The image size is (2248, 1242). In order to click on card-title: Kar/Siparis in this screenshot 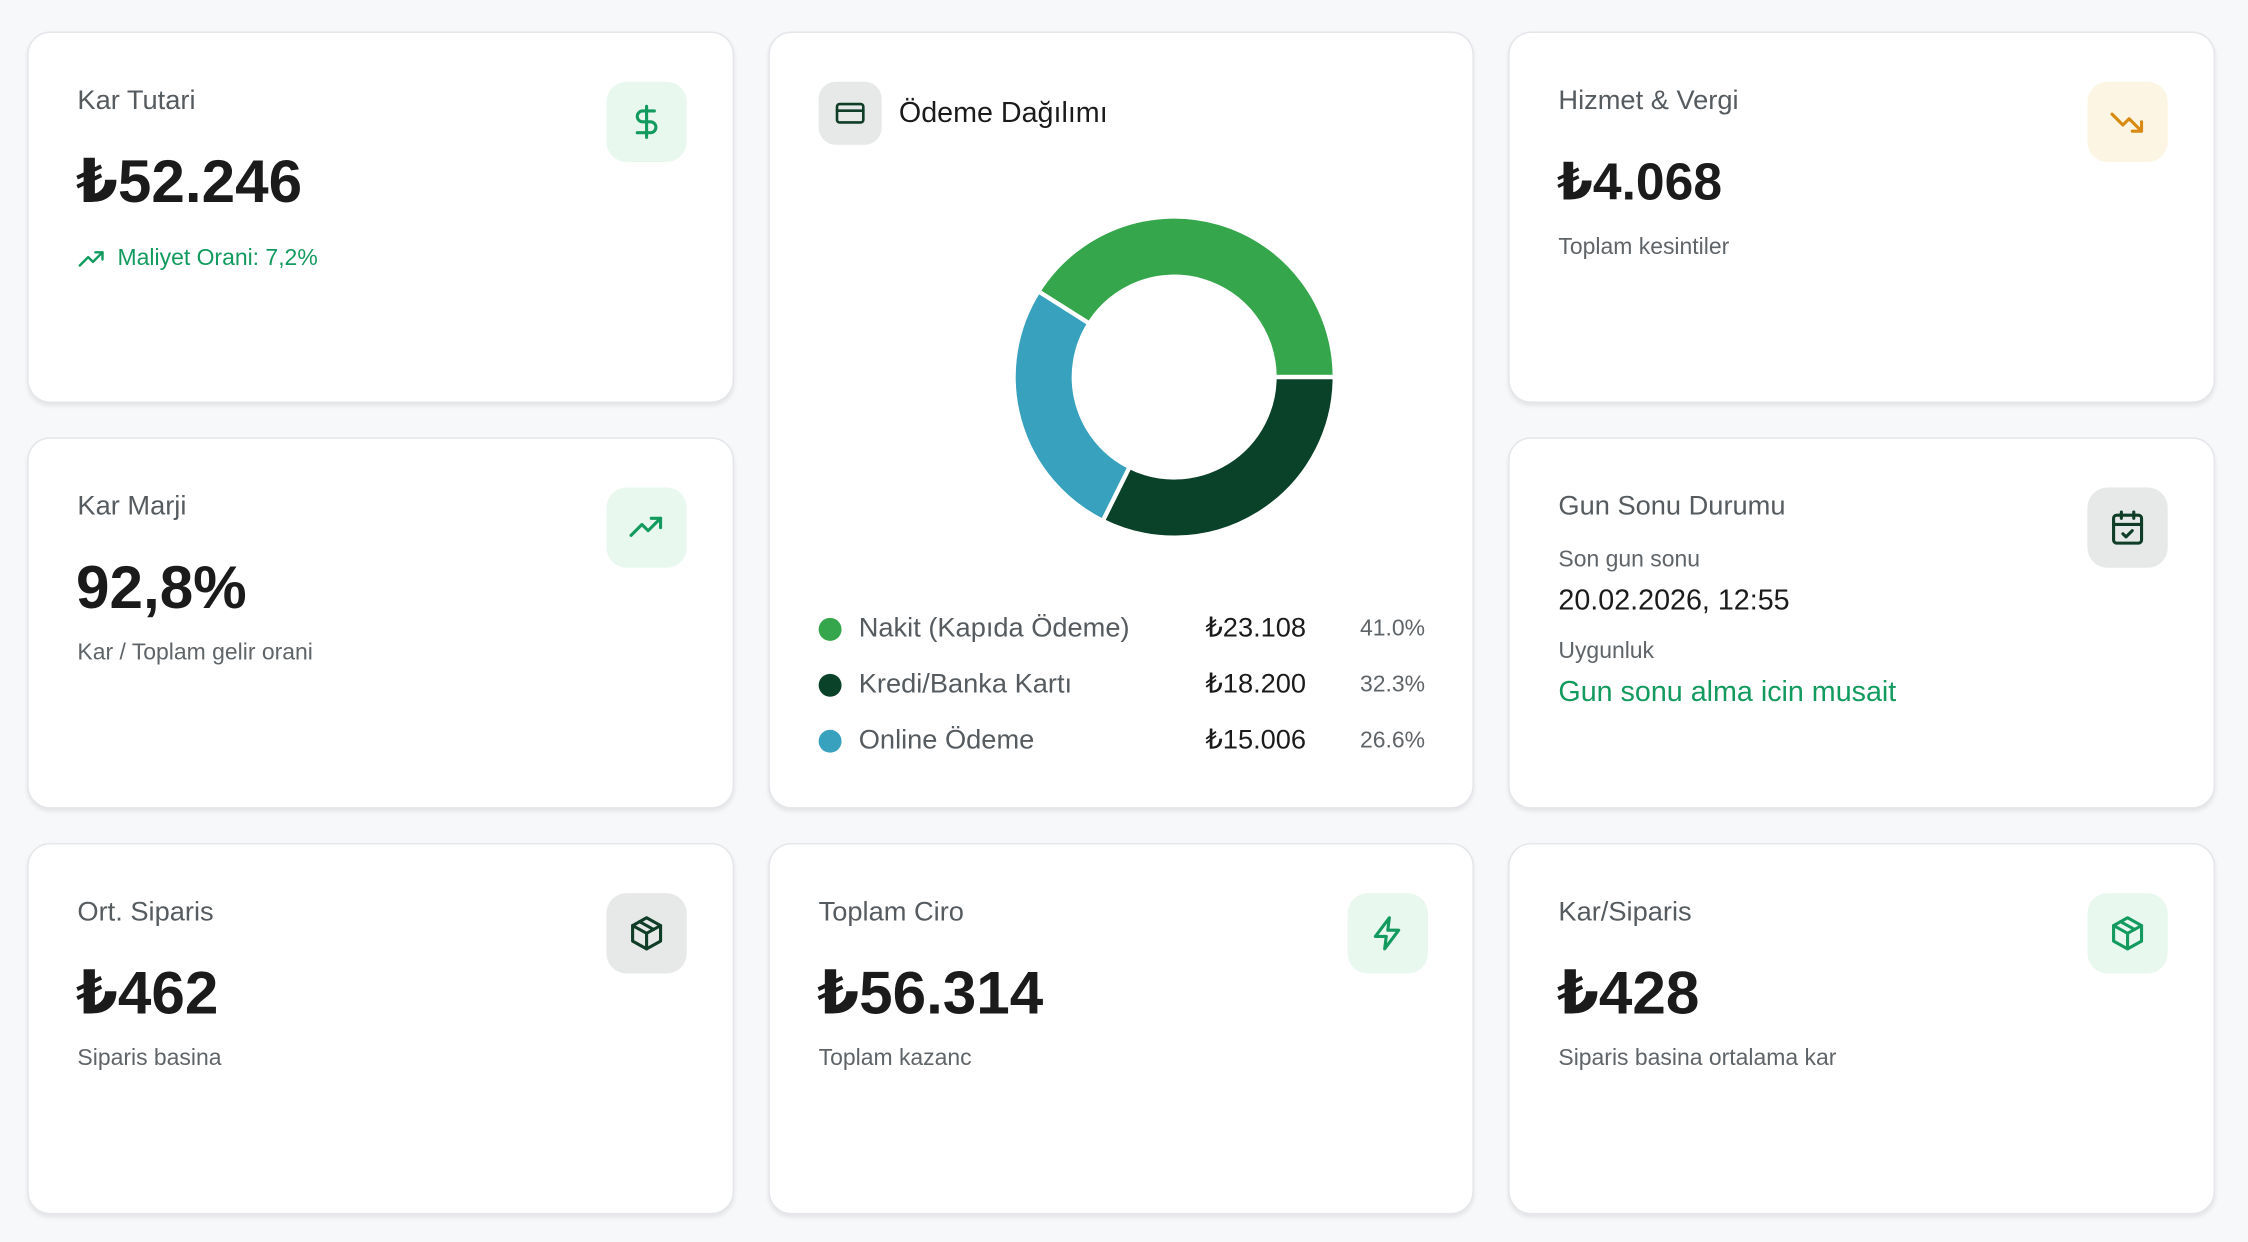, I will do `click(1625, 912)`.